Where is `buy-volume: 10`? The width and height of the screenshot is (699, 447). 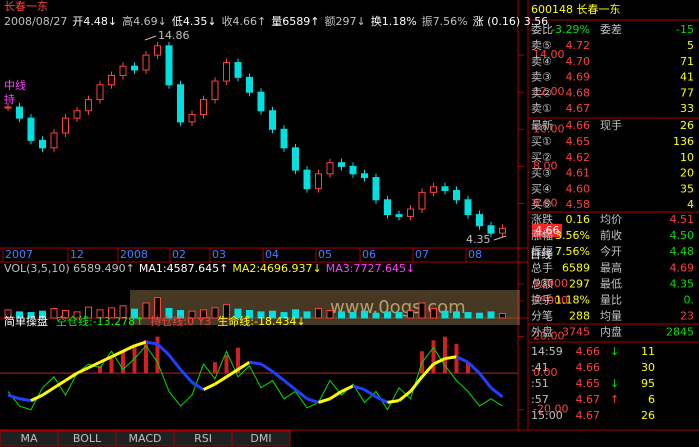
buy-volume: 10 is located at coordinates (687, 157).